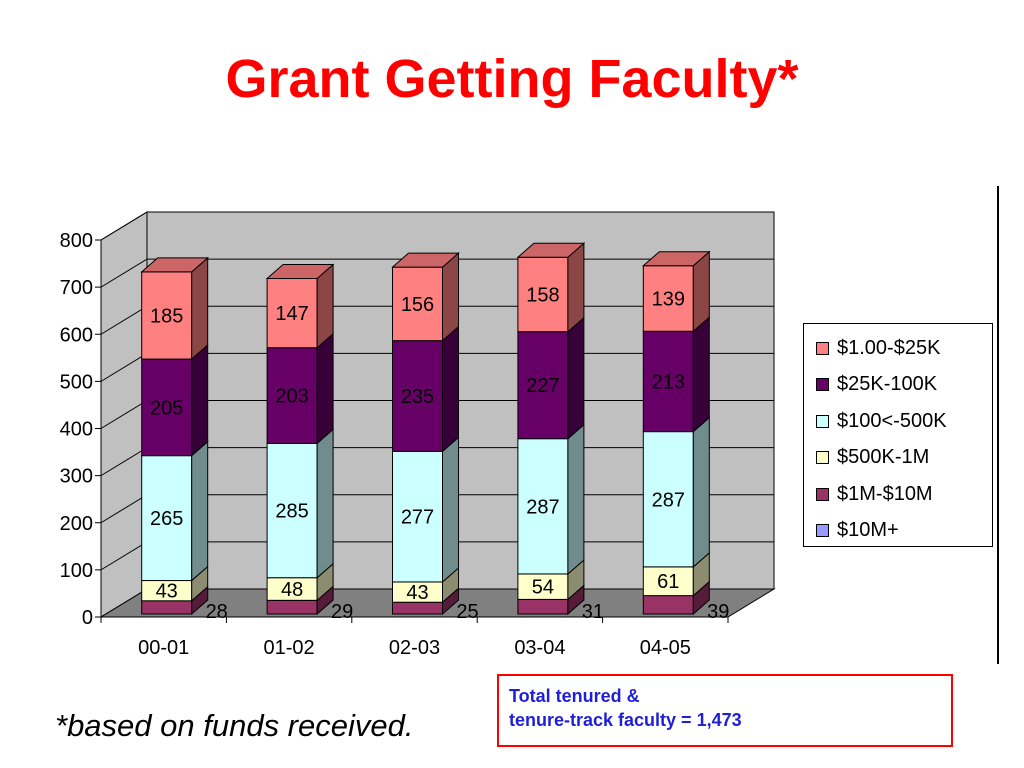 This screenshot has width=1024, height=768. I want to click on x-tick-label: 01-02, so click(289, 648).